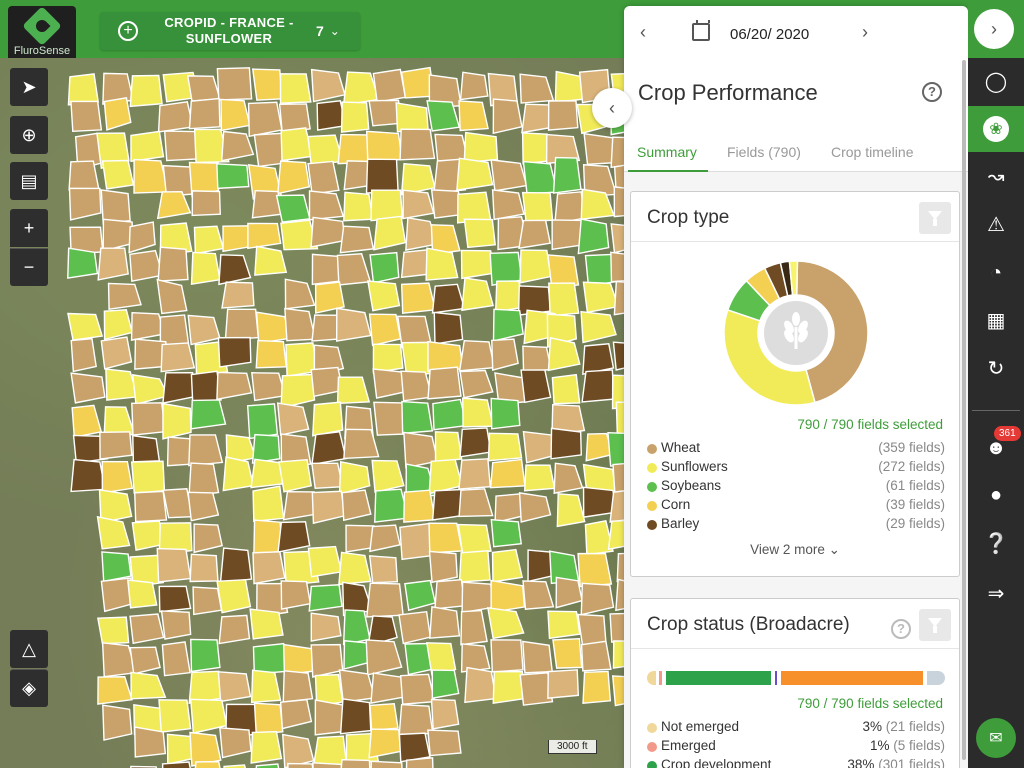 This screenshot has height=768, width=1024. What do you see at coordinates (796, 762) in the screenshot?
I see `crop-status-legend-item: Crop development 38% (301 fields)` at bounding box center [796, 762].